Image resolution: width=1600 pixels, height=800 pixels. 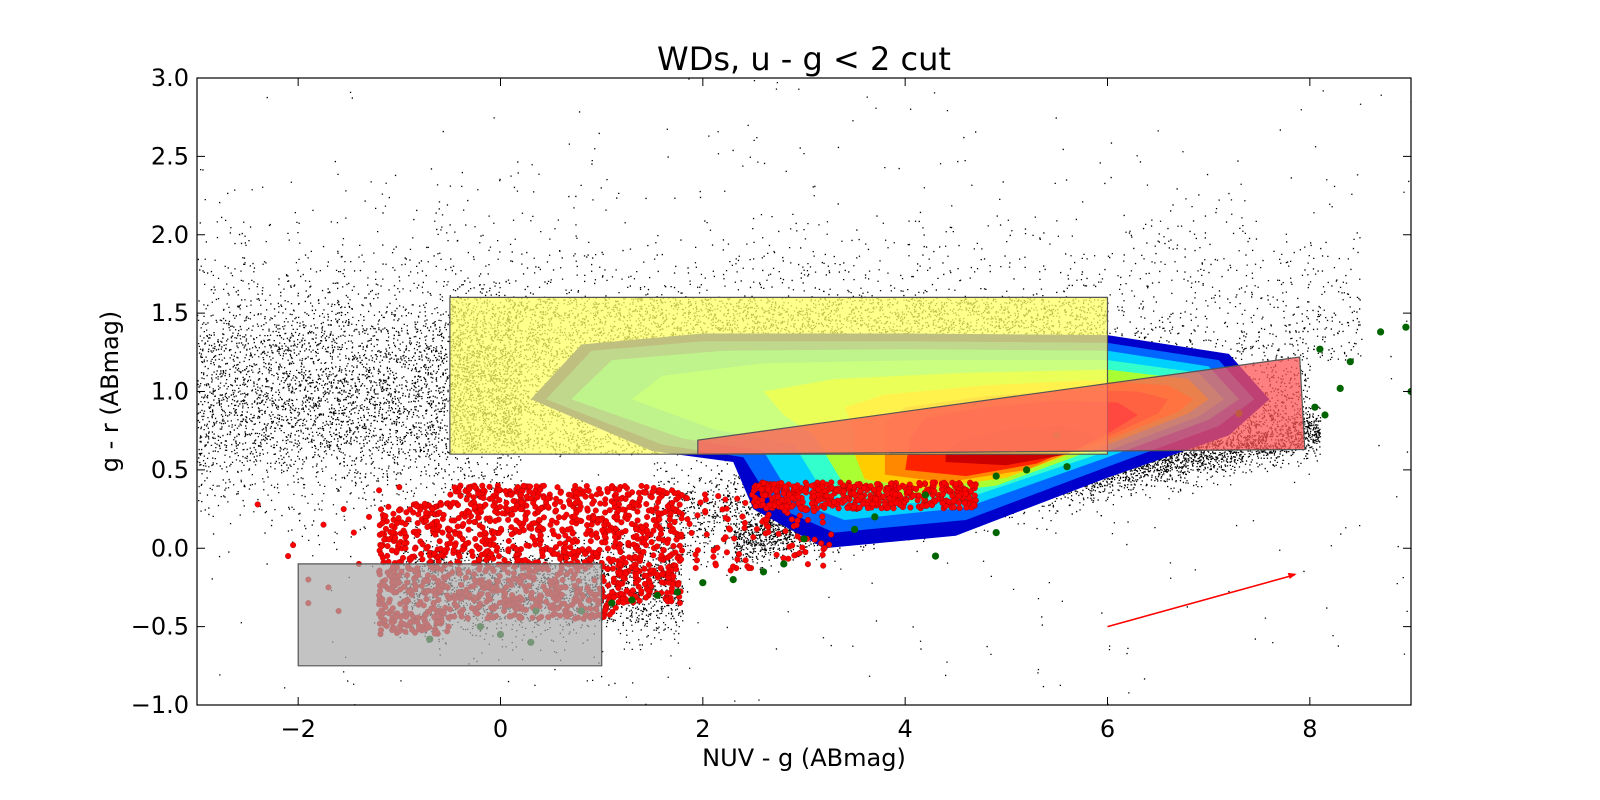 I want to click on x-tick-label: 2, so click(x=702, y=729).